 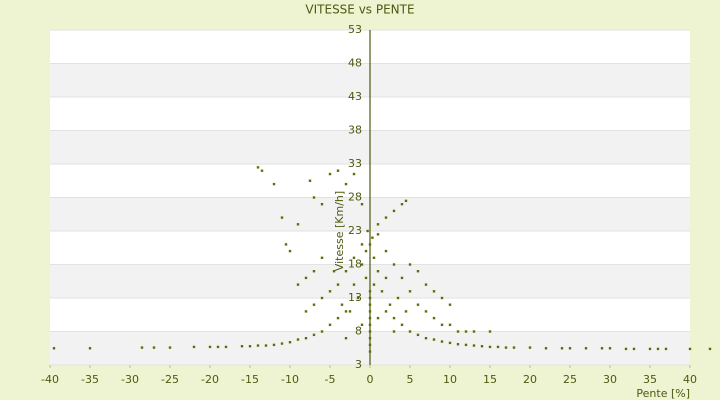 I want to click on y-tick-label: 3, so click(x=358, y=364).